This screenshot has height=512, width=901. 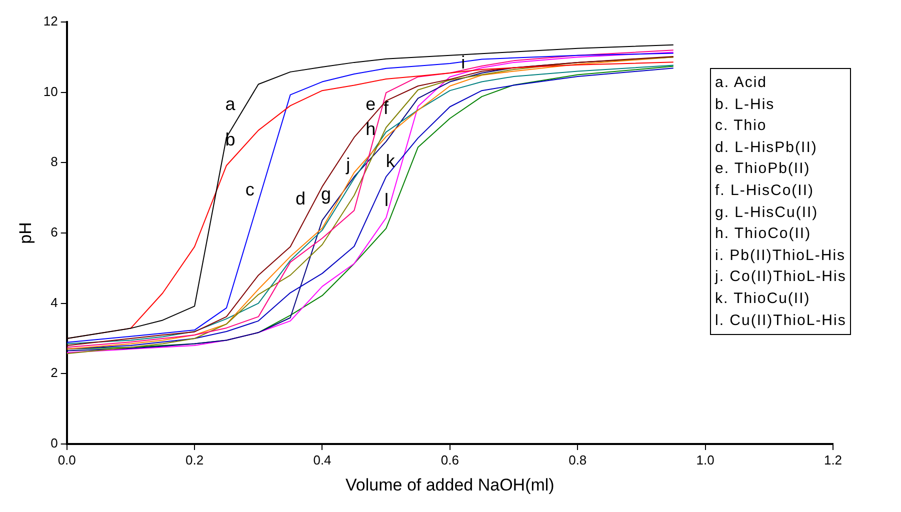 What do you see at coordinates (449, 460) in the screenshot?
I see `x-tick-label: 0.6` at bounding box center [449, 460].